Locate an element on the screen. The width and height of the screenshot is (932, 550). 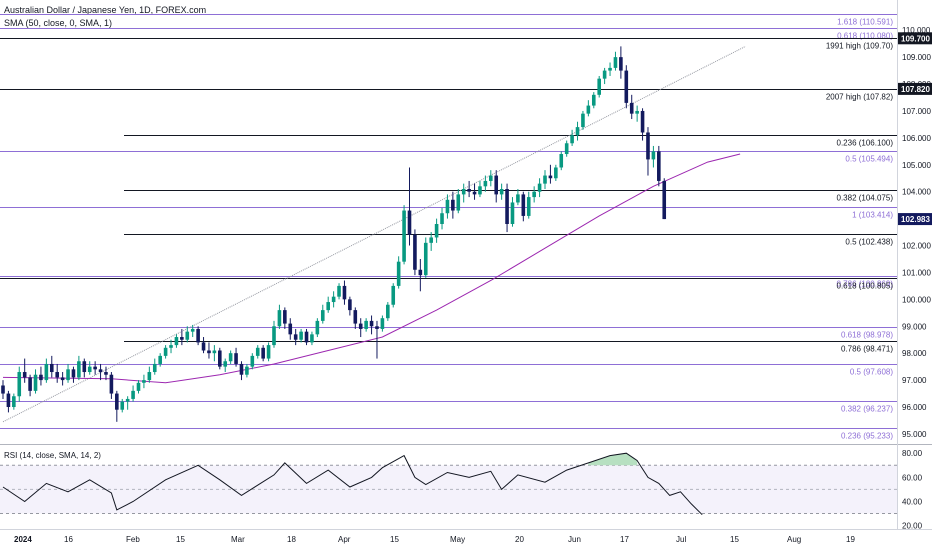
time-axis-label: 18 is located at coordinates (291, 539).